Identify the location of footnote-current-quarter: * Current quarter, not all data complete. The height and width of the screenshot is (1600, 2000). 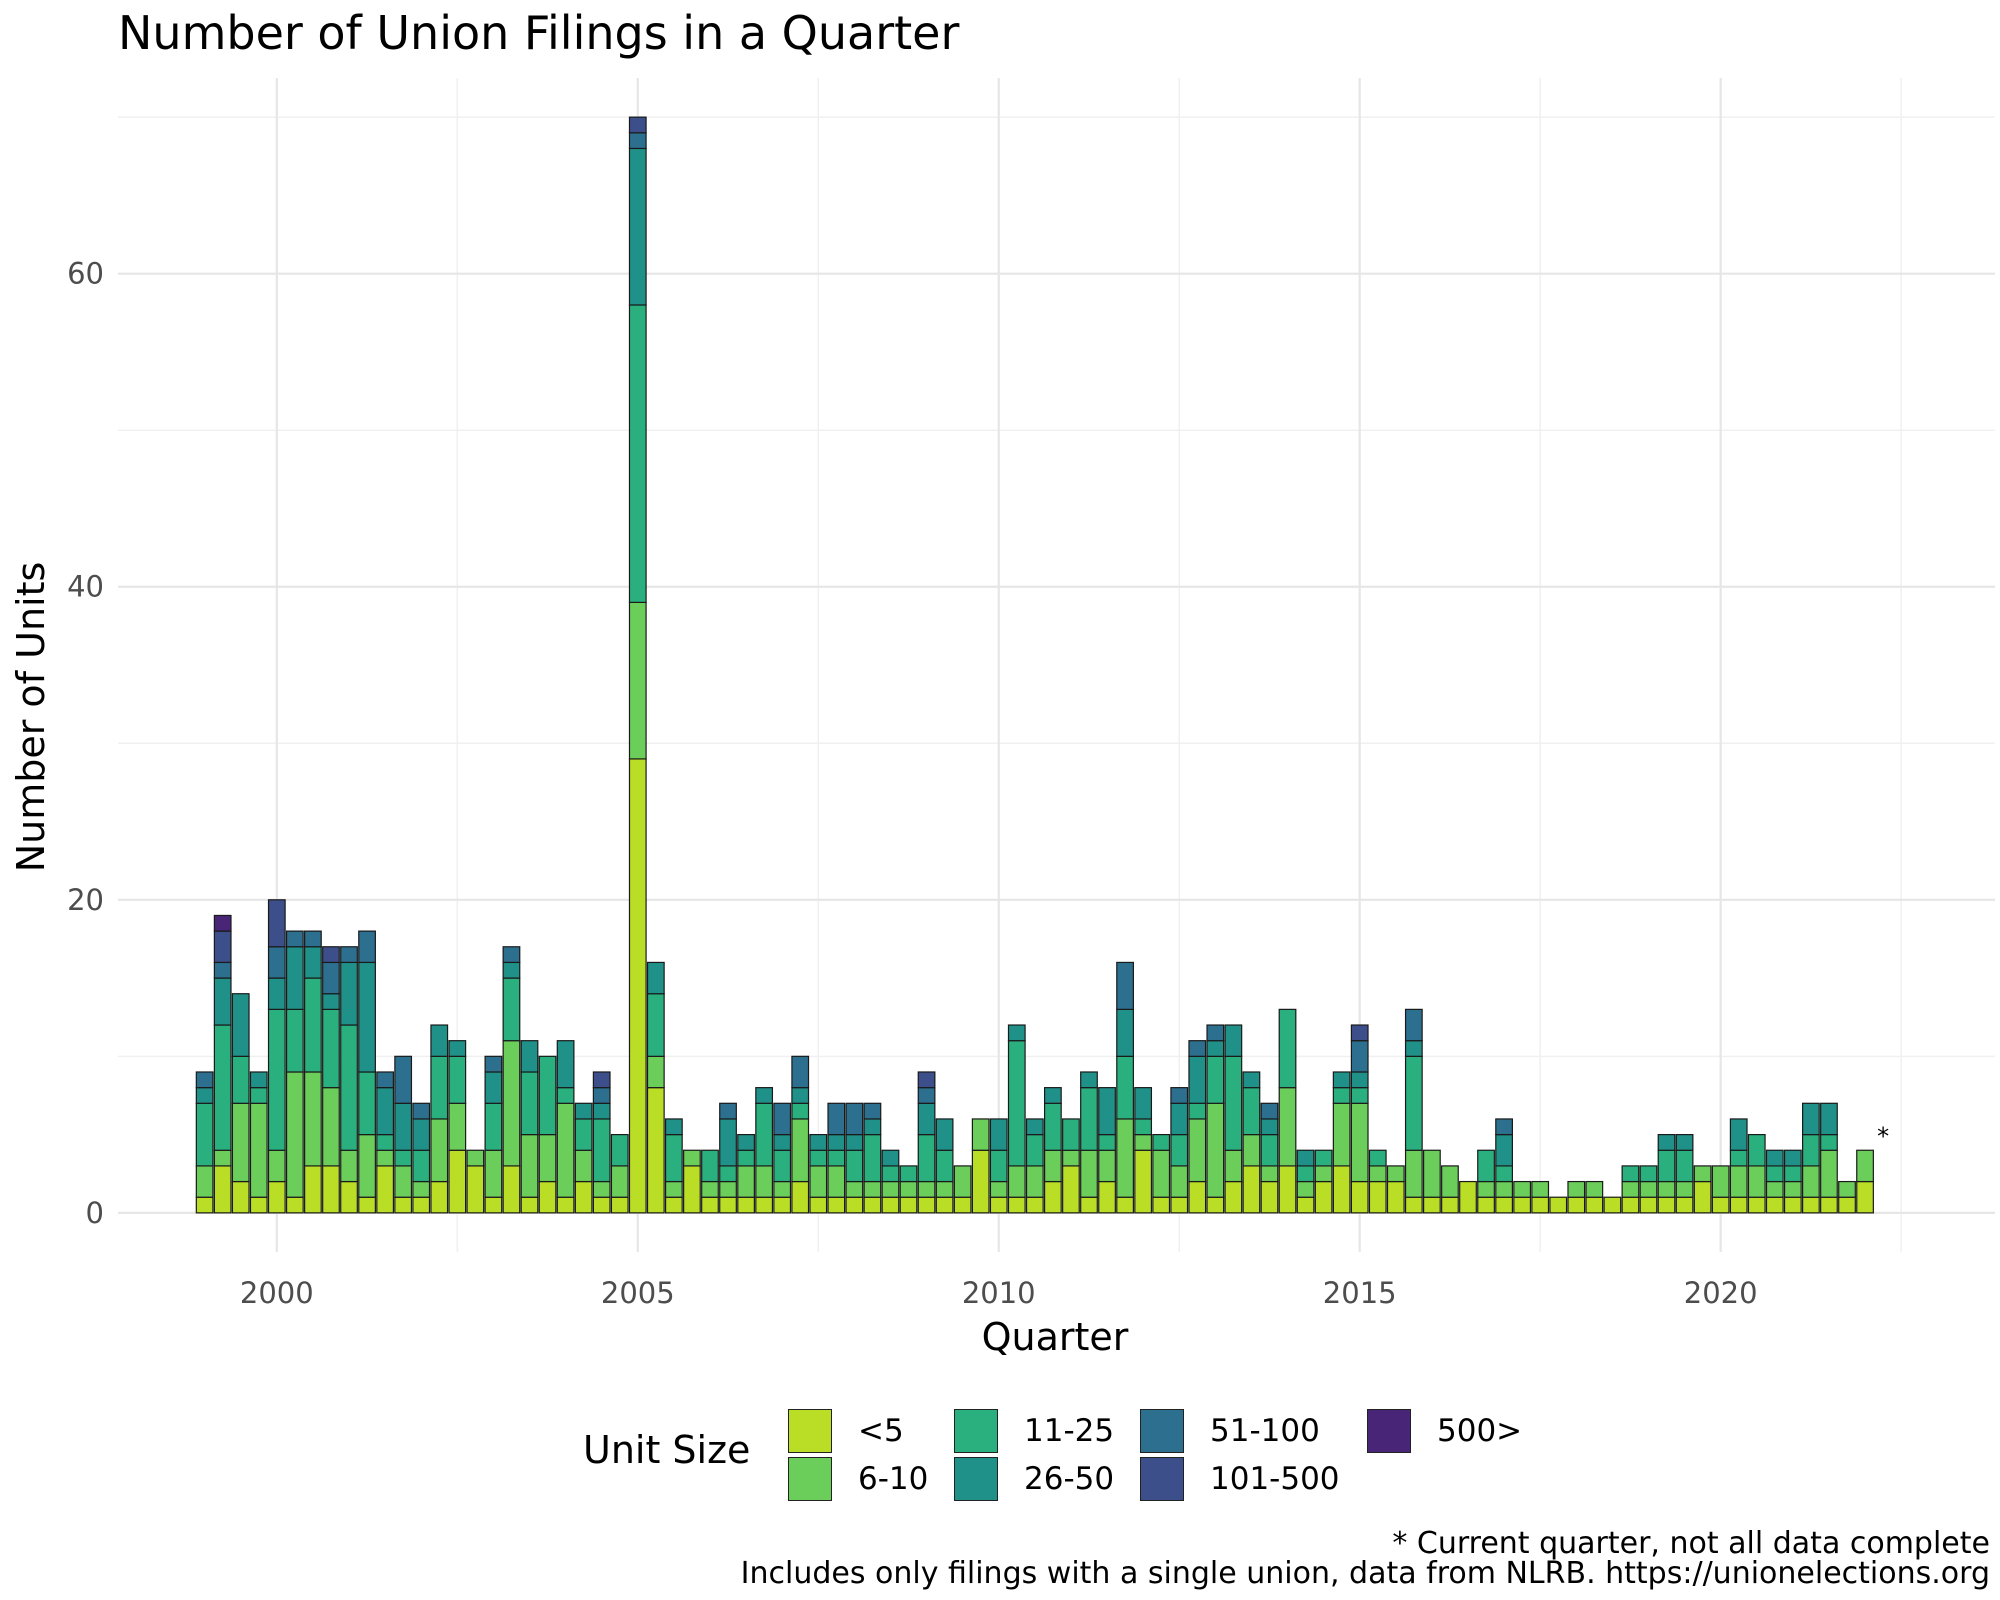
(1691, 1543).